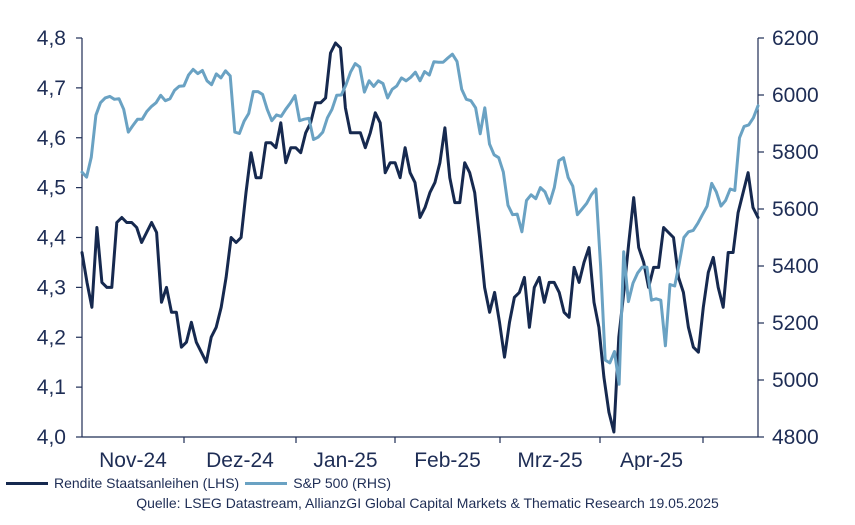 The image size is (855, 525). I want to click on x-tick-label: Mrz-25, so click(549, 459).